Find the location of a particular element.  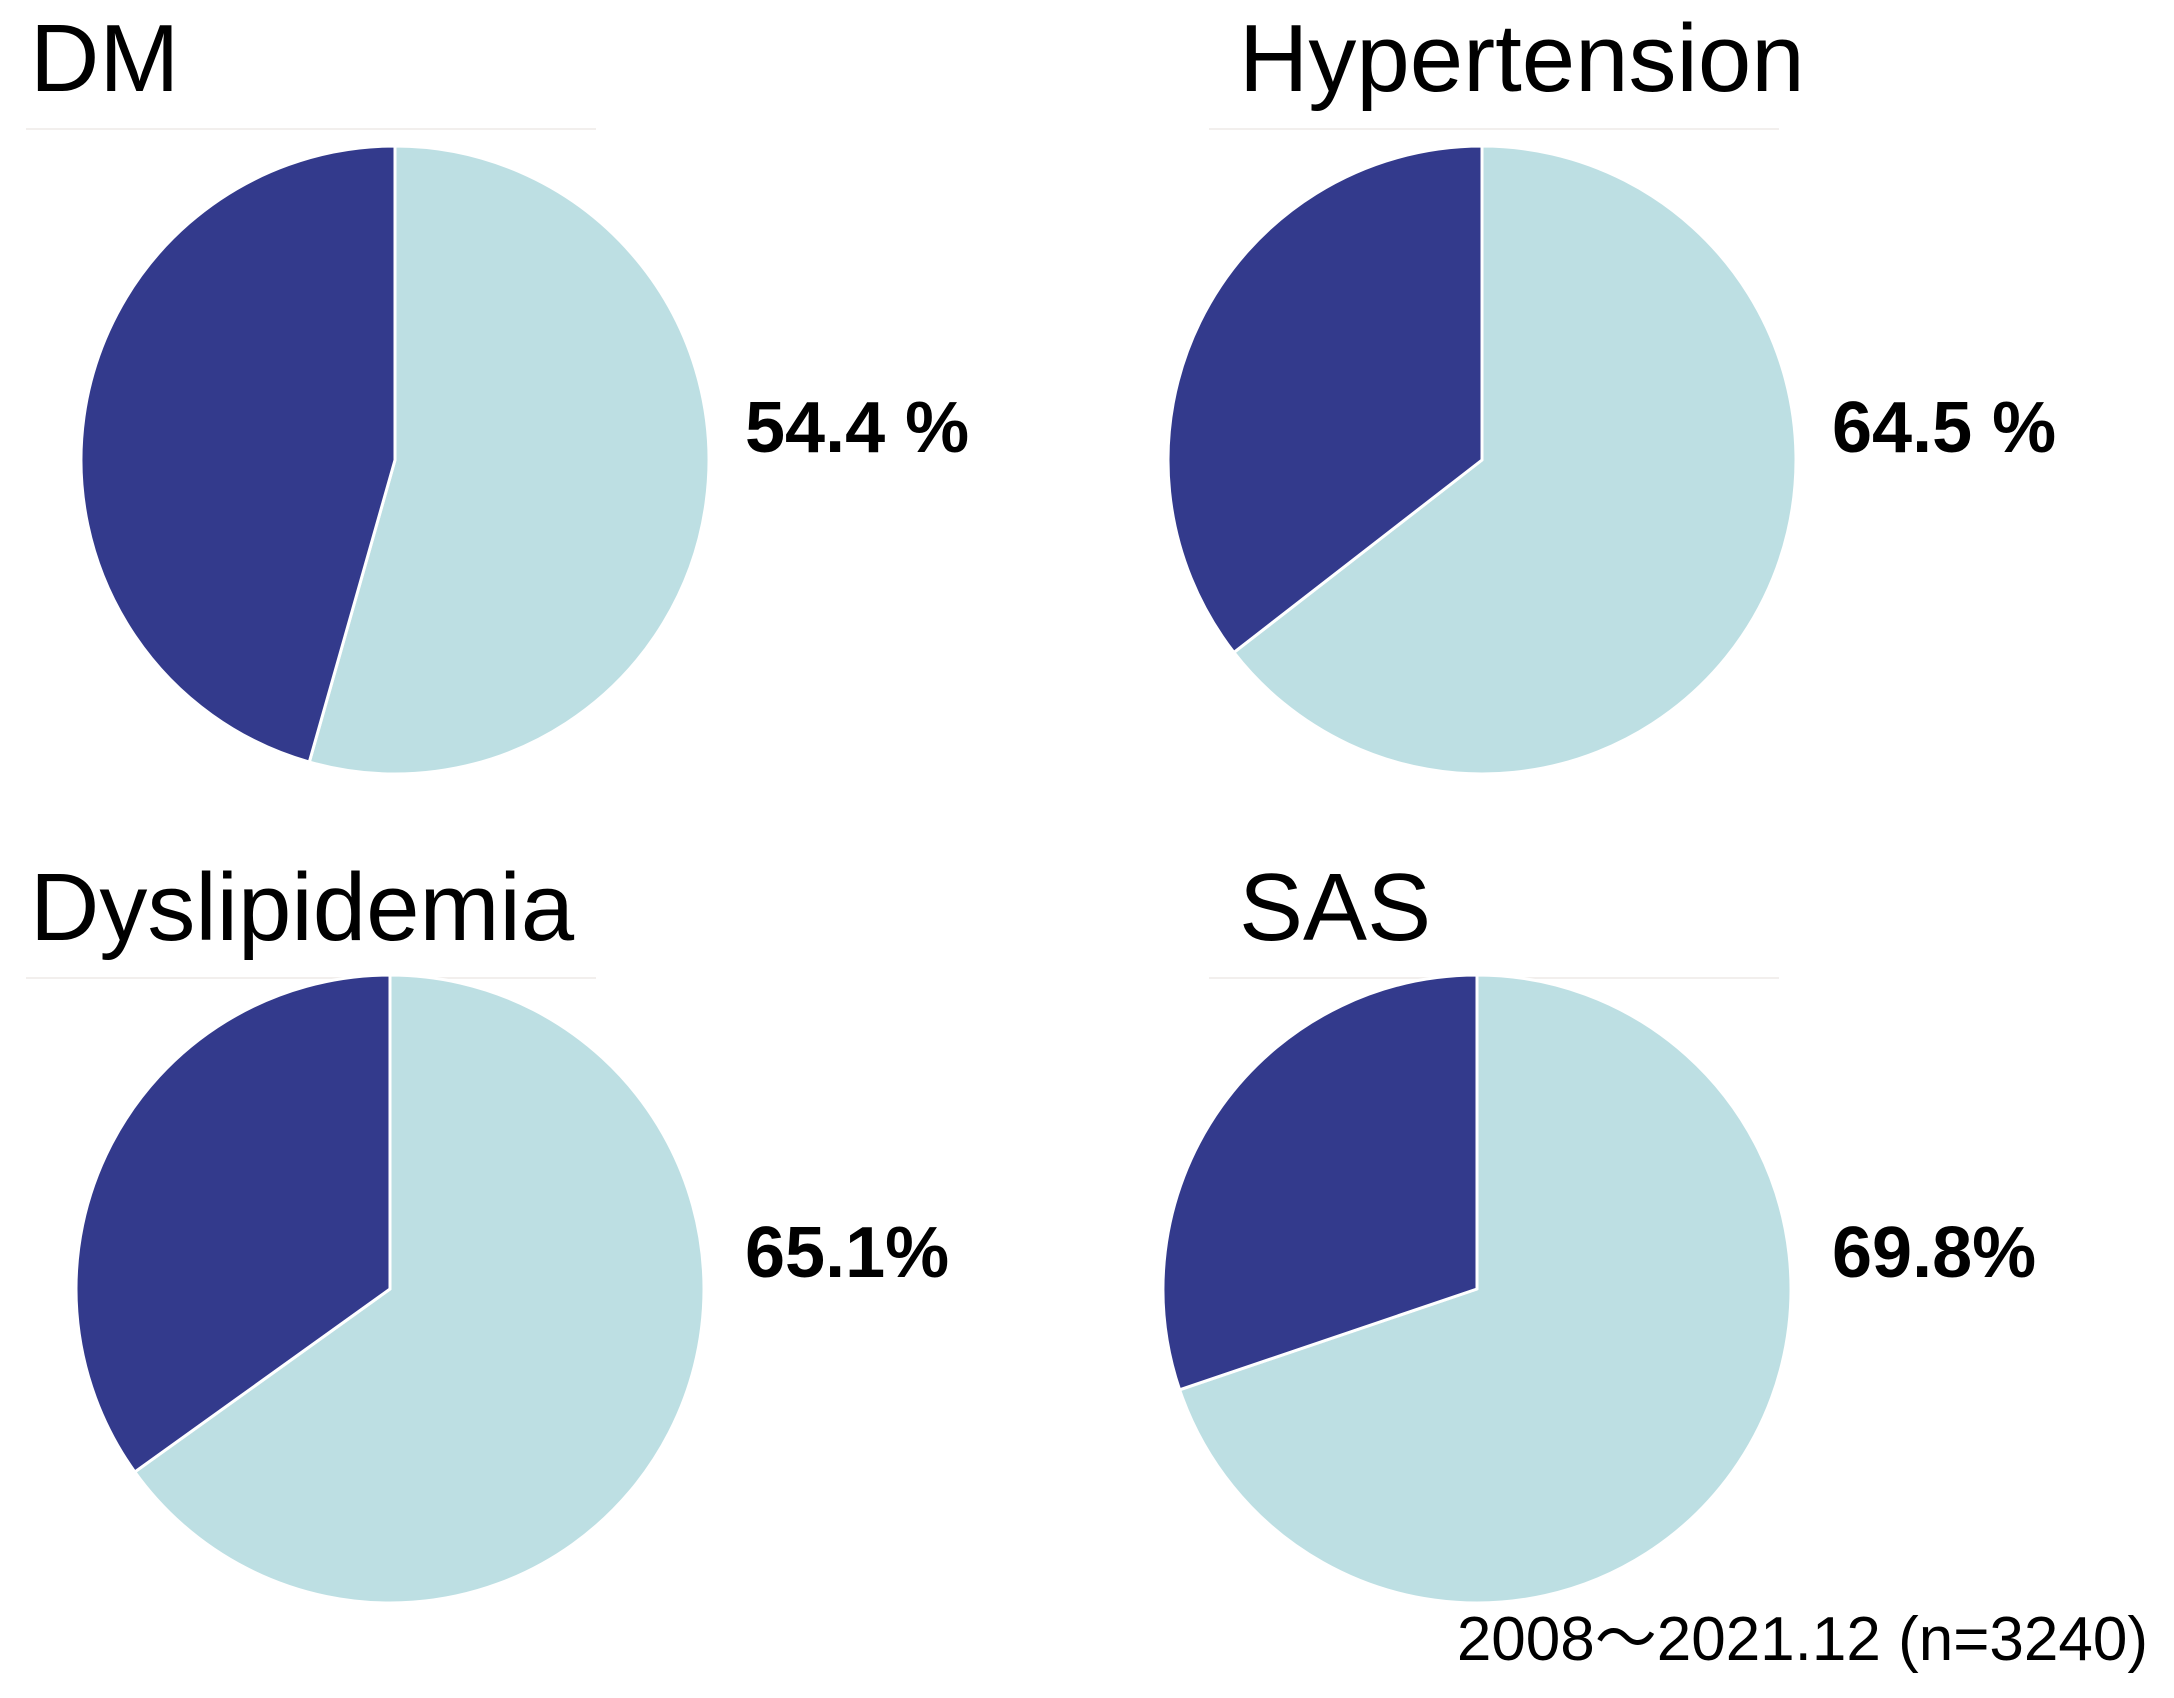

percent-label: 69.8% is located at coordinates (1934, 1253).